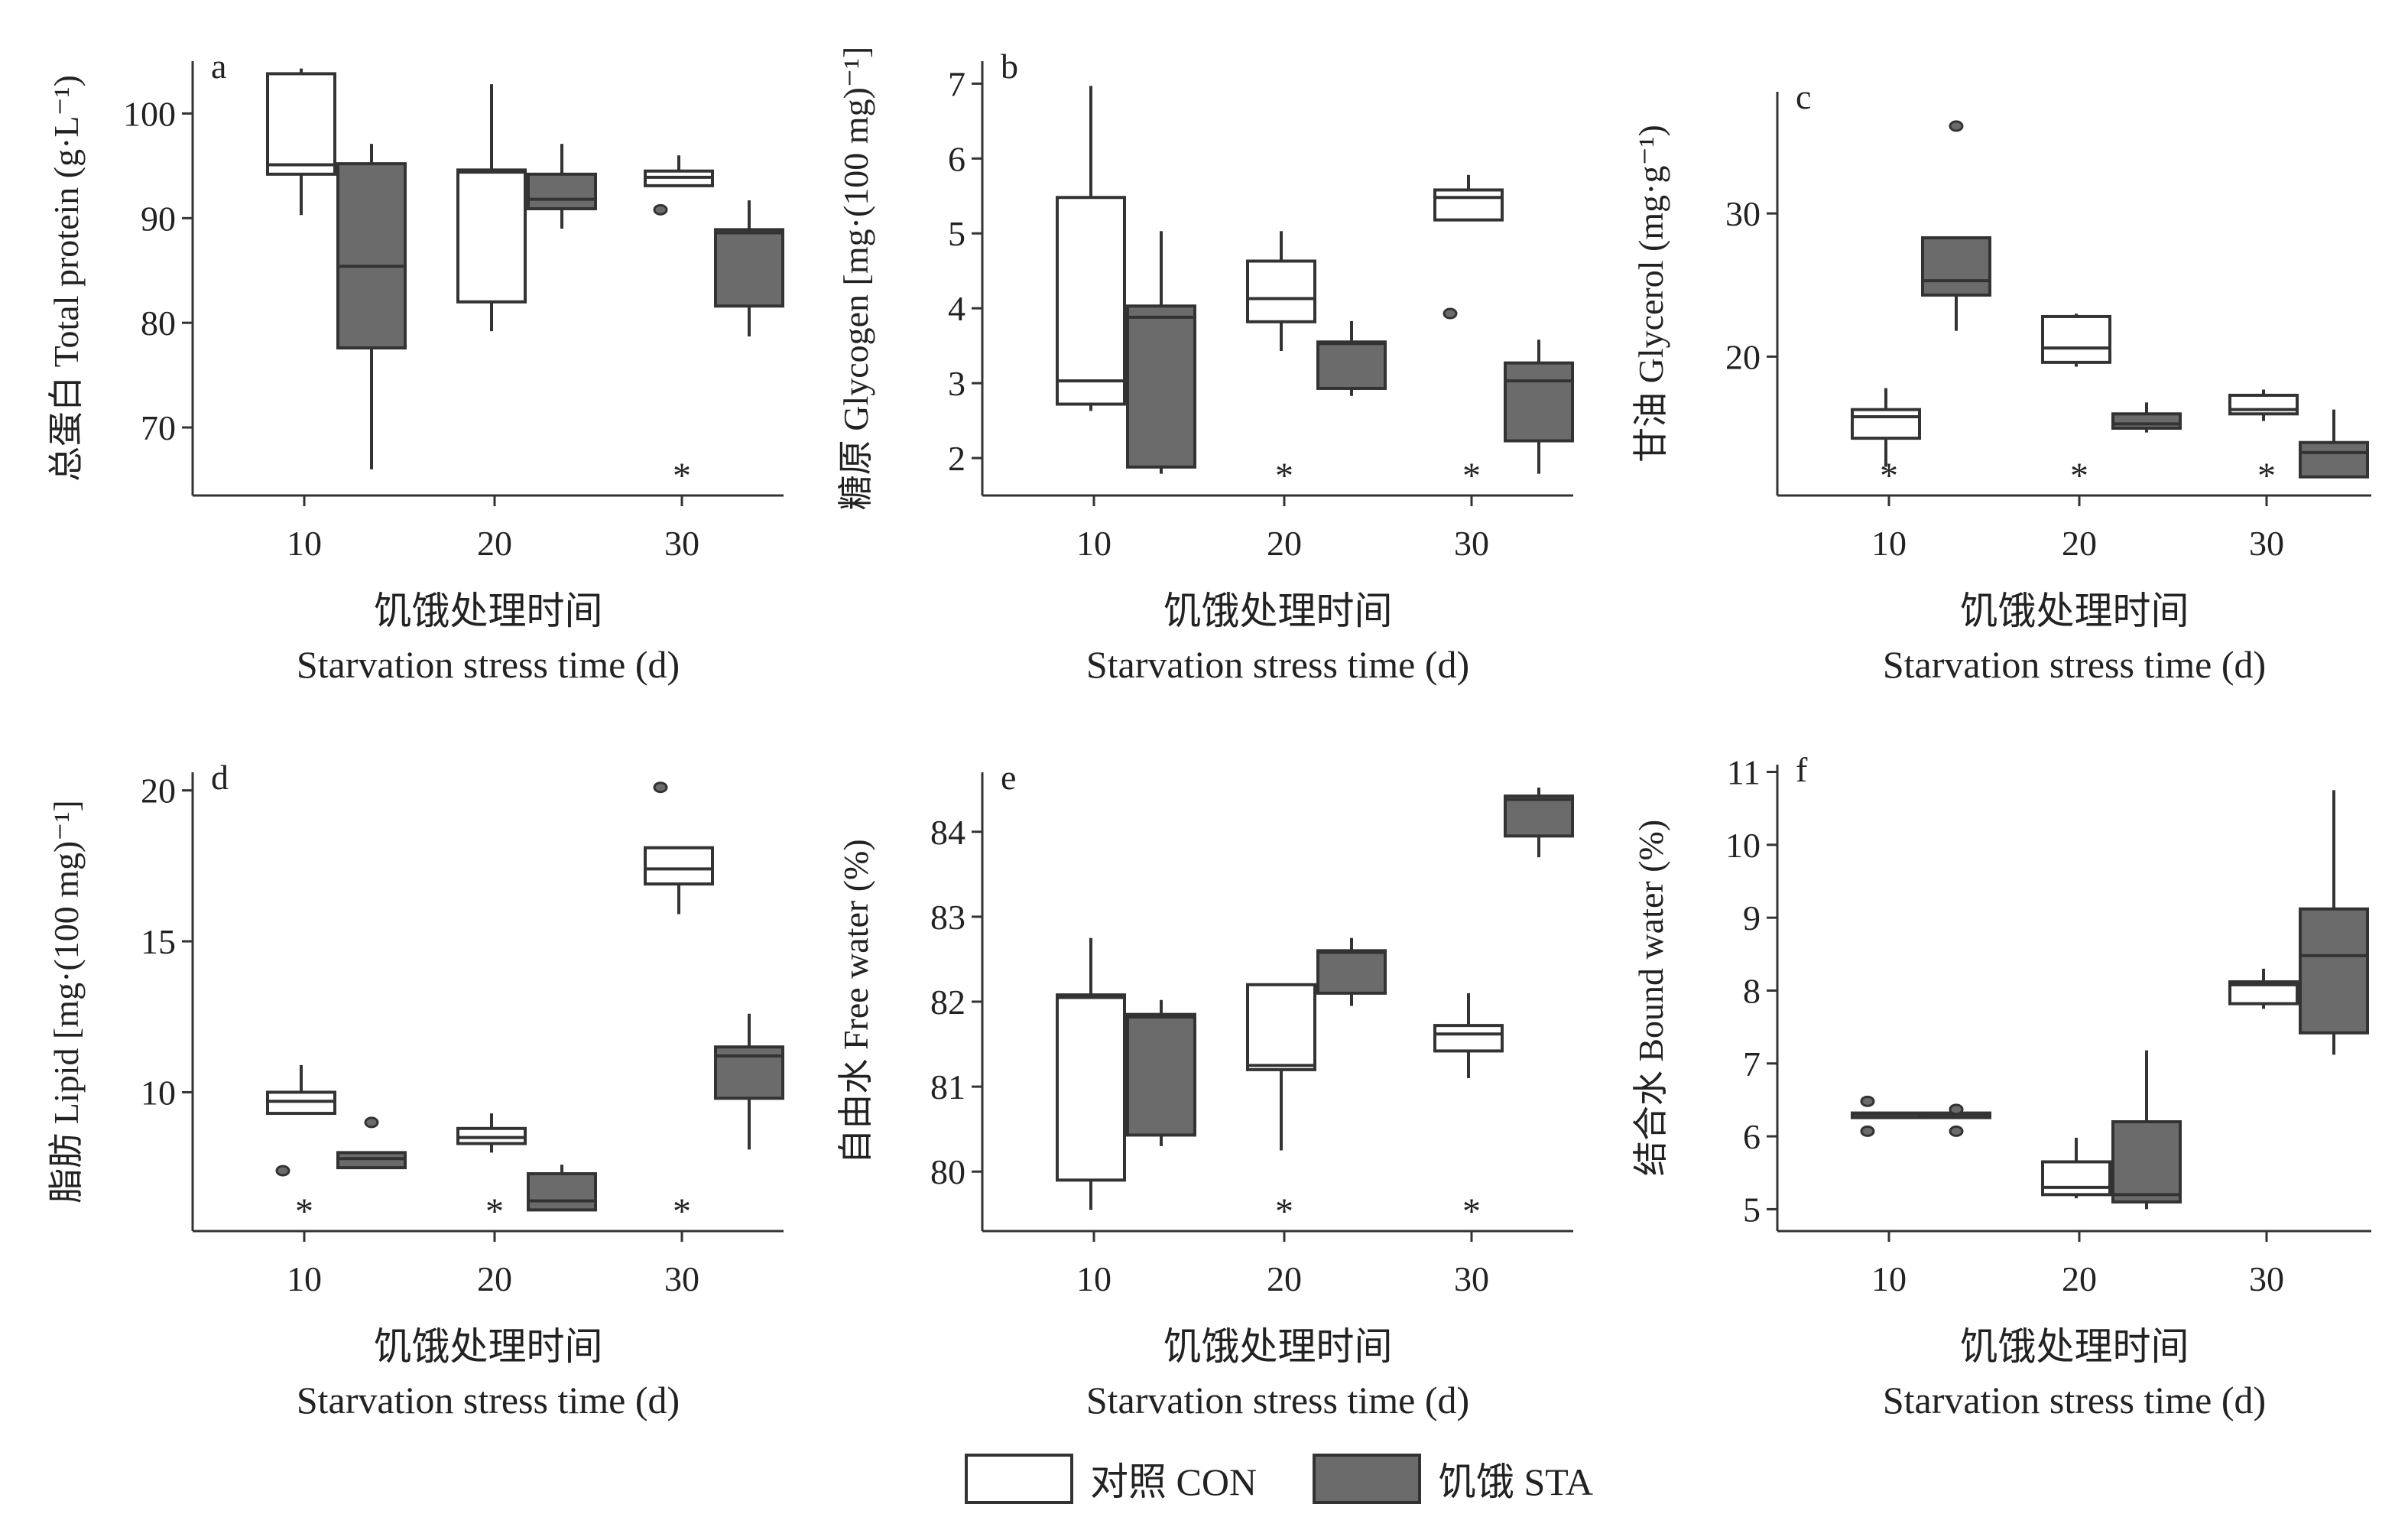  Describe the element at coordinates (957, 308) in the screenshot. I see `y-tick-label: 4` at that location.